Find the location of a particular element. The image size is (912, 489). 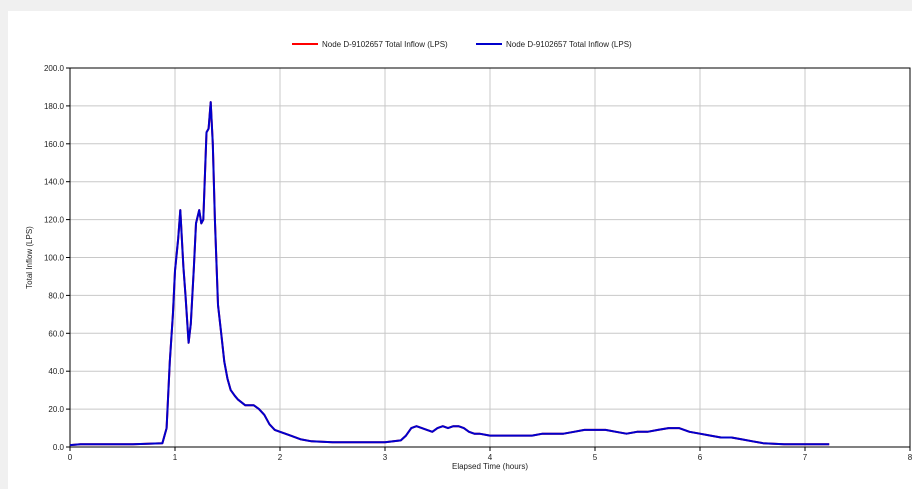

x-tick-label: 6 is located at coordinates (700, 457).